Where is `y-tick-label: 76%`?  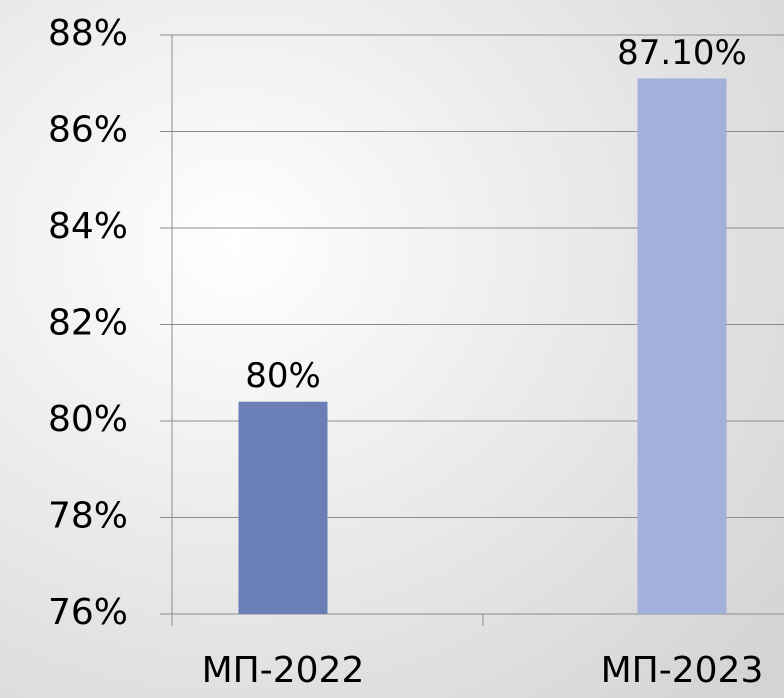
y-tick-label: 76% is located at coordinates (88, 612).